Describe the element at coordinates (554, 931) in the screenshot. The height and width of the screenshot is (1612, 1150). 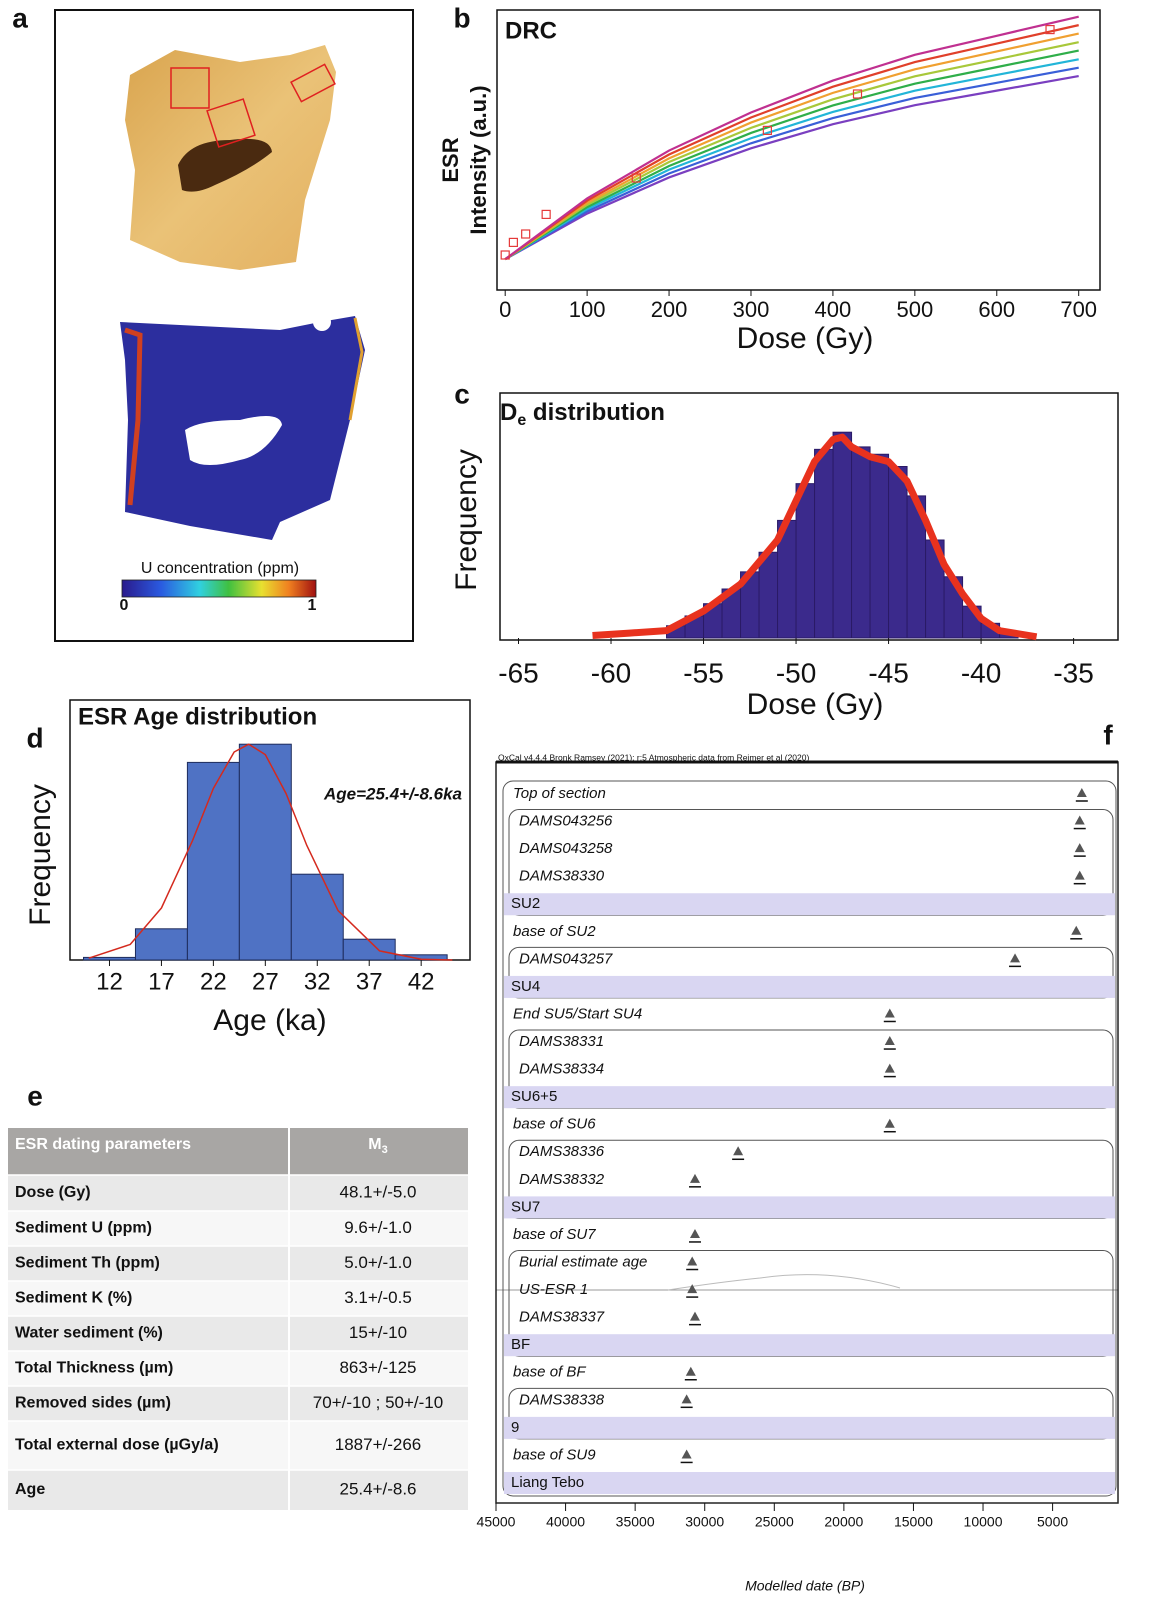
I see `boundary-label: base of SU2` at that location.